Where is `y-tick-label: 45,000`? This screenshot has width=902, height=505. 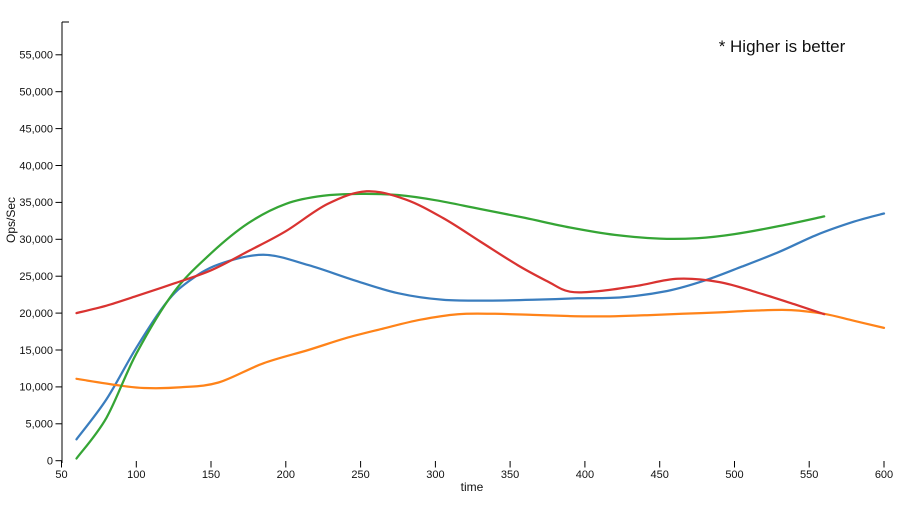
y-tick-label: 45,000 is located at coordinates (36, 129).